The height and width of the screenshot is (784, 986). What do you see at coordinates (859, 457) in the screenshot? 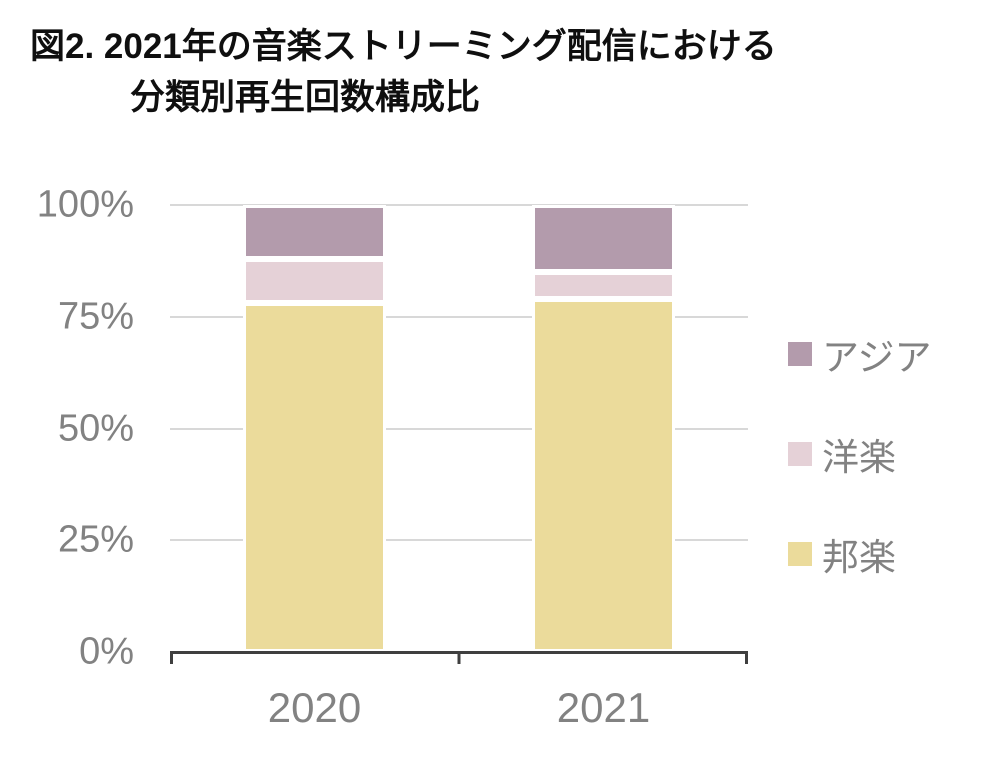
I see `legend-label: 洋楽` at bounding box center [859, 457].